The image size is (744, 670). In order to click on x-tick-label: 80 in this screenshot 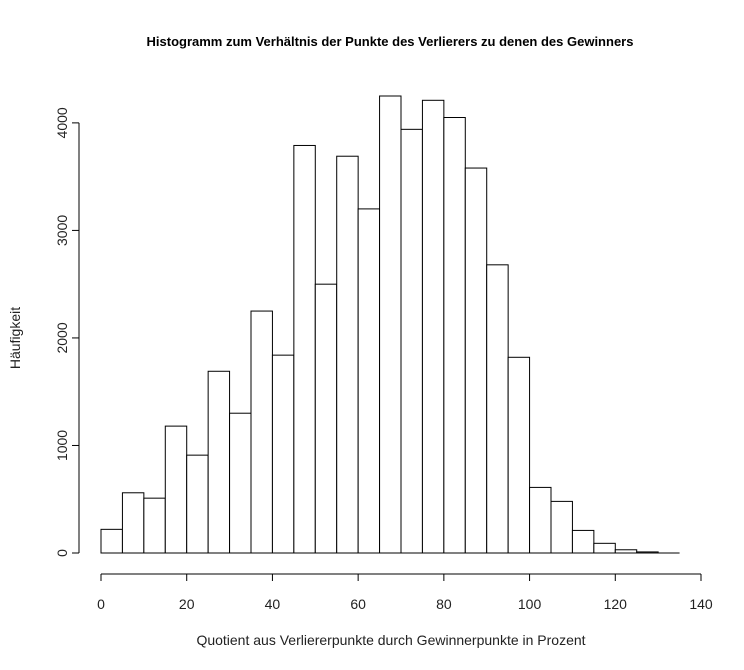, I will do `click(444, 604)`.